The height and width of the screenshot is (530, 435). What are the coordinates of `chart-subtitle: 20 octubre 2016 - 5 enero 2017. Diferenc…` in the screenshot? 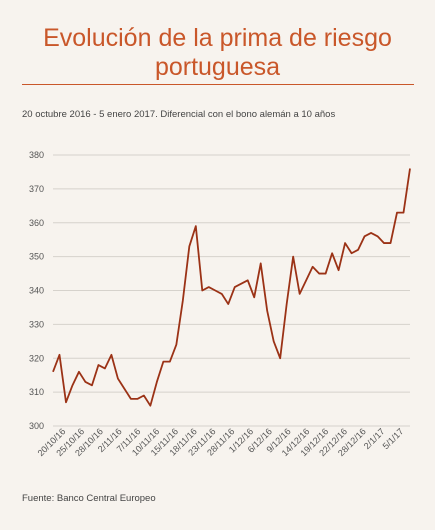 It's located at (179, 114).